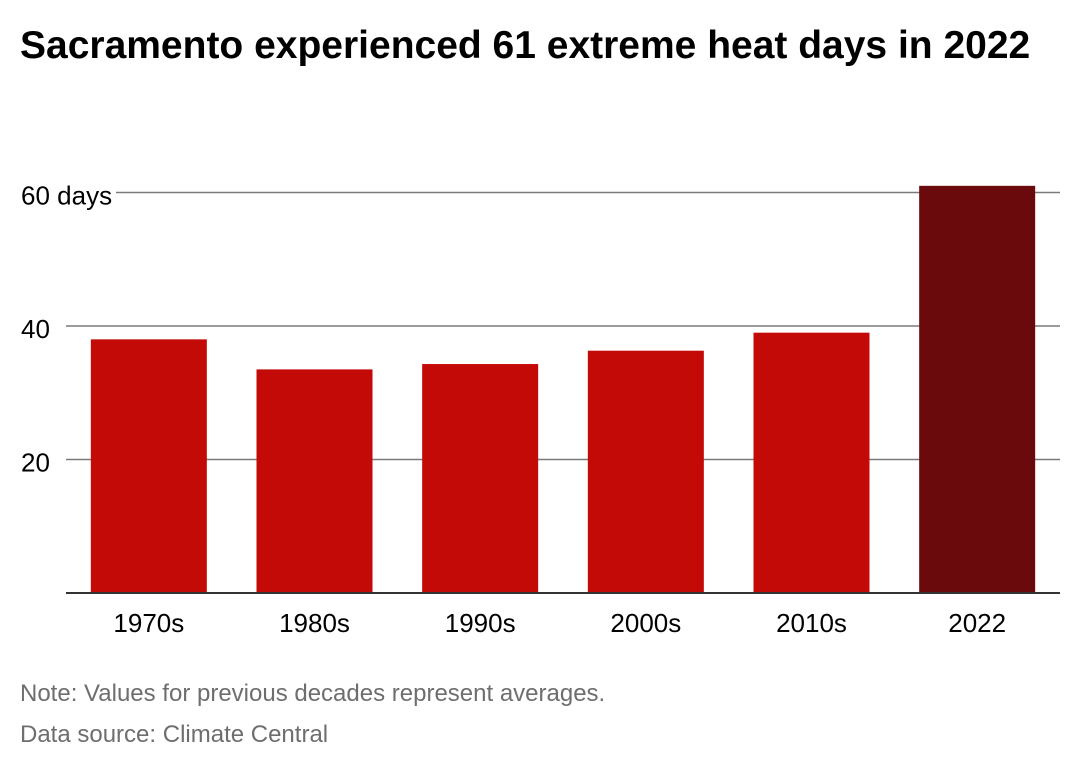  Describe the element at coordinates (480, 623) in the screenshot. I see `x-tick-label: 1990s` at that location.